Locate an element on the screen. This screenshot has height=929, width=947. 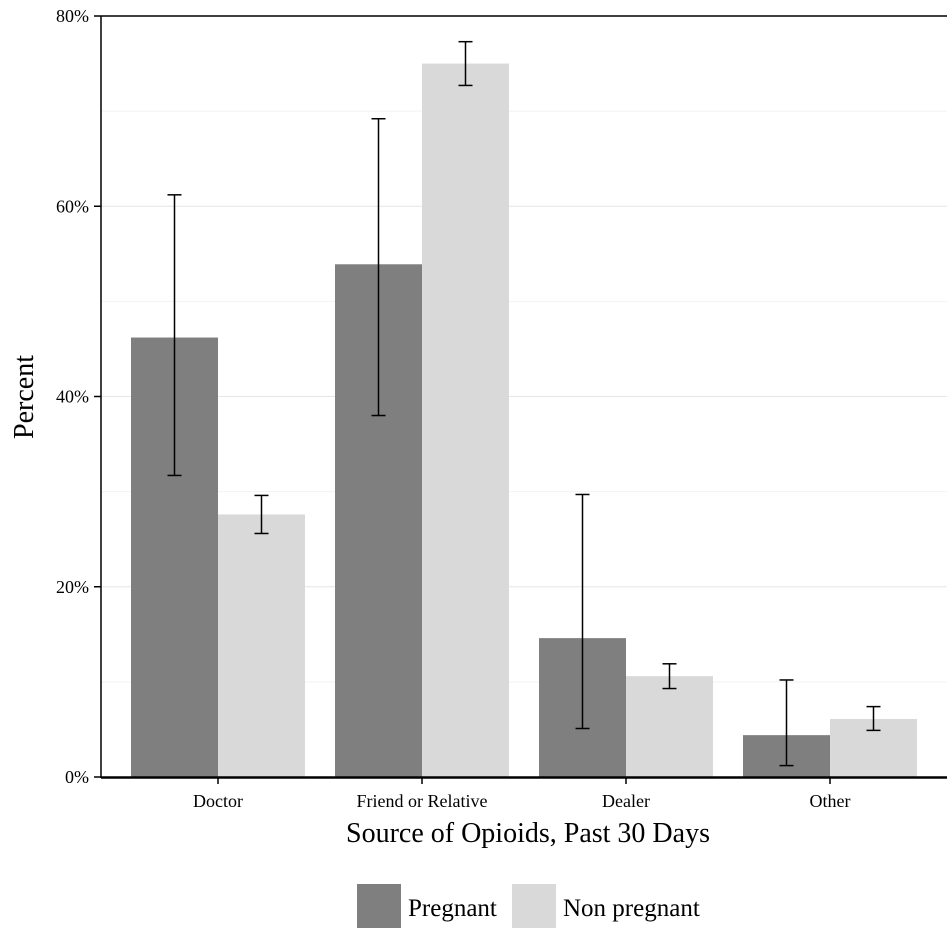
y-tick-label: 0% is located at coordinates (77, 777).